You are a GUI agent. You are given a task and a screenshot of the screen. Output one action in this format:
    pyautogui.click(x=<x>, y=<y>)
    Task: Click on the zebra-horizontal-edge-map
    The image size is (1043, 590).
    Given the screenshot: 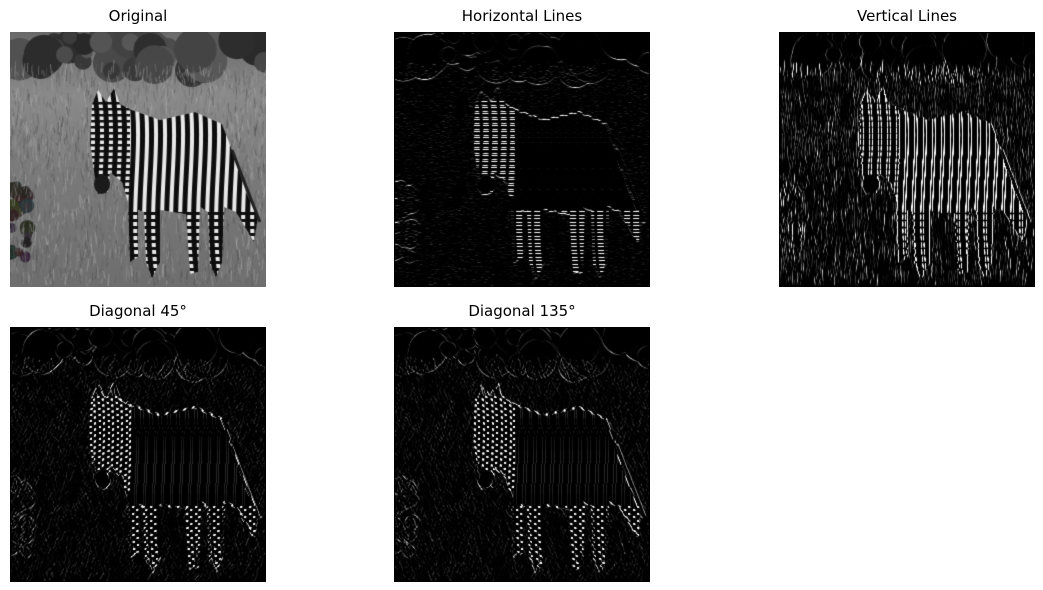 What is the action you would take?
    pyautogui.click(x=522, y=159)
    